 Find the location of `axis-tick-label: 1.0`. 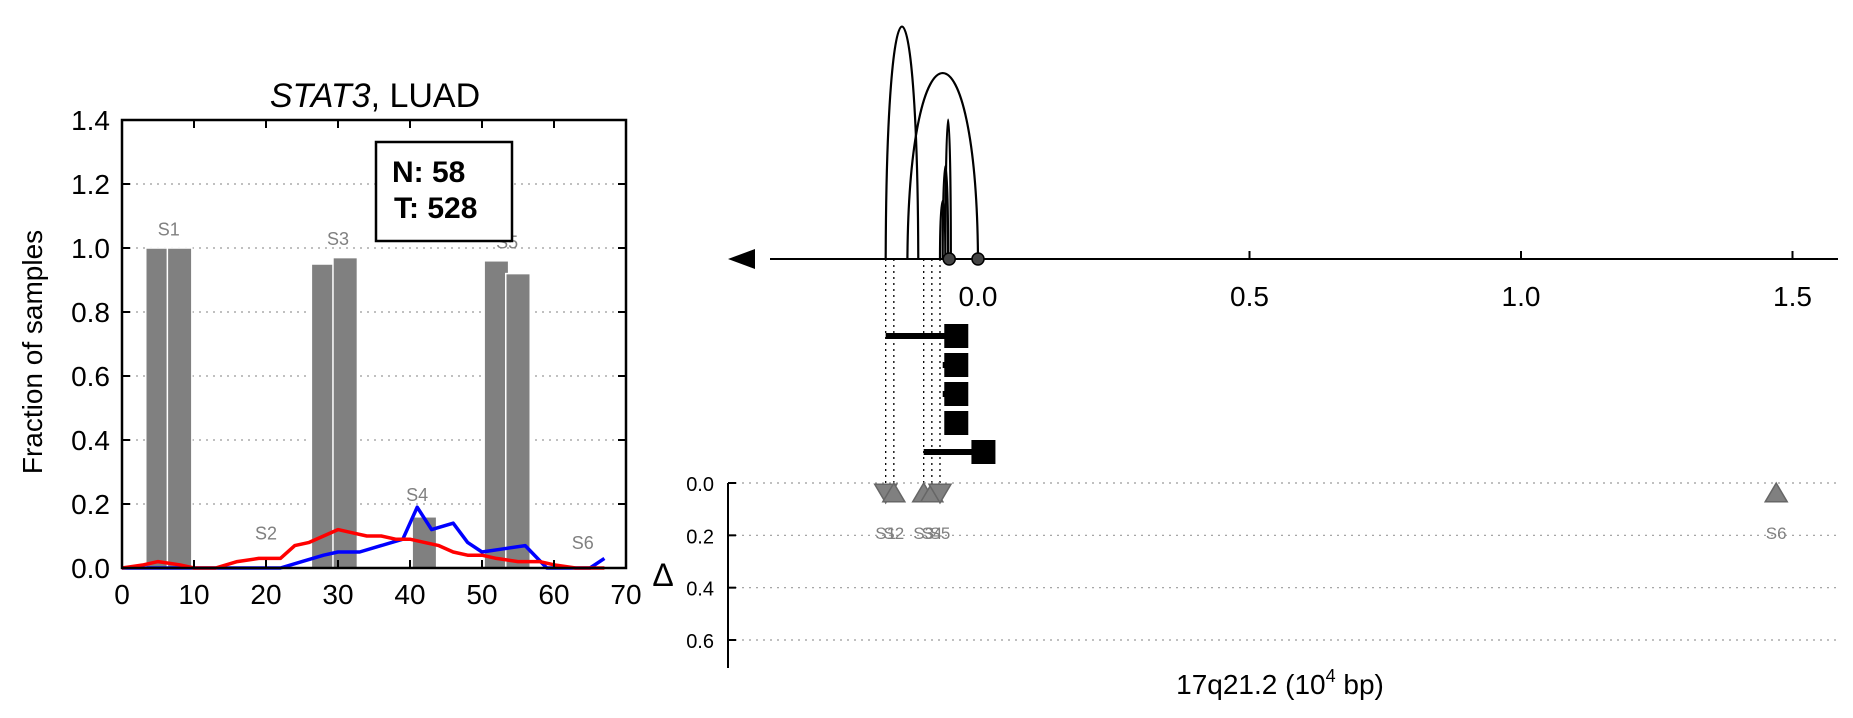

axis-tick-label: 1.0 is located at coordinates (1521, 296).